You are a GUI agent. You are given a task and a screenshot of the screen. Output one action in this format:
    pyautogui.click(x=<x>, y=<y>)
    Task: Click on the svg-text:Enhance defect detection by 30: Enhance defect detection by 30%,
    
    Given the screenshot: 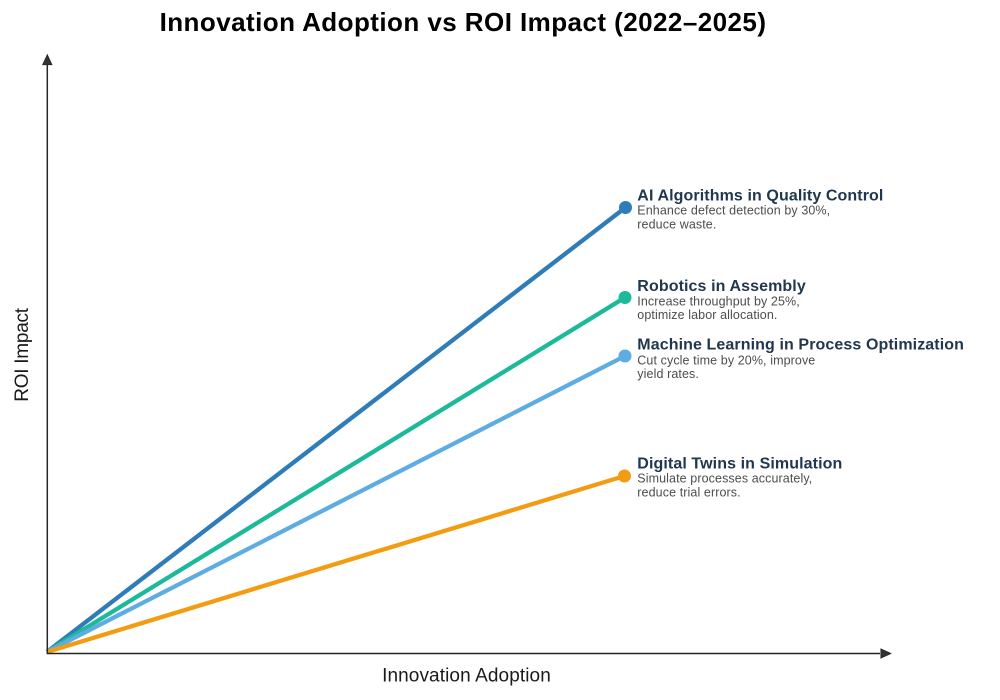 What is the action you would take?
    pyautogui.click(x=733, y=211)
    